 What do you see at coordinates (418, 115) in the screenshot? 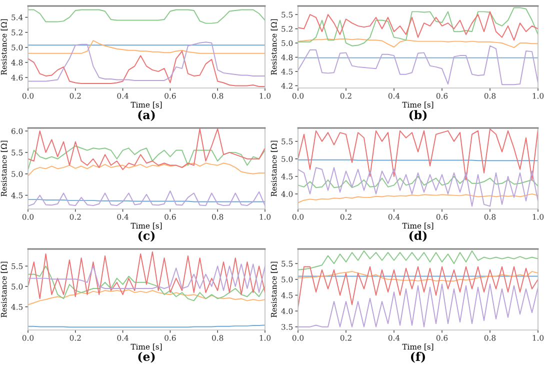
I see `text: (b)` at bounding box center [418, 115].